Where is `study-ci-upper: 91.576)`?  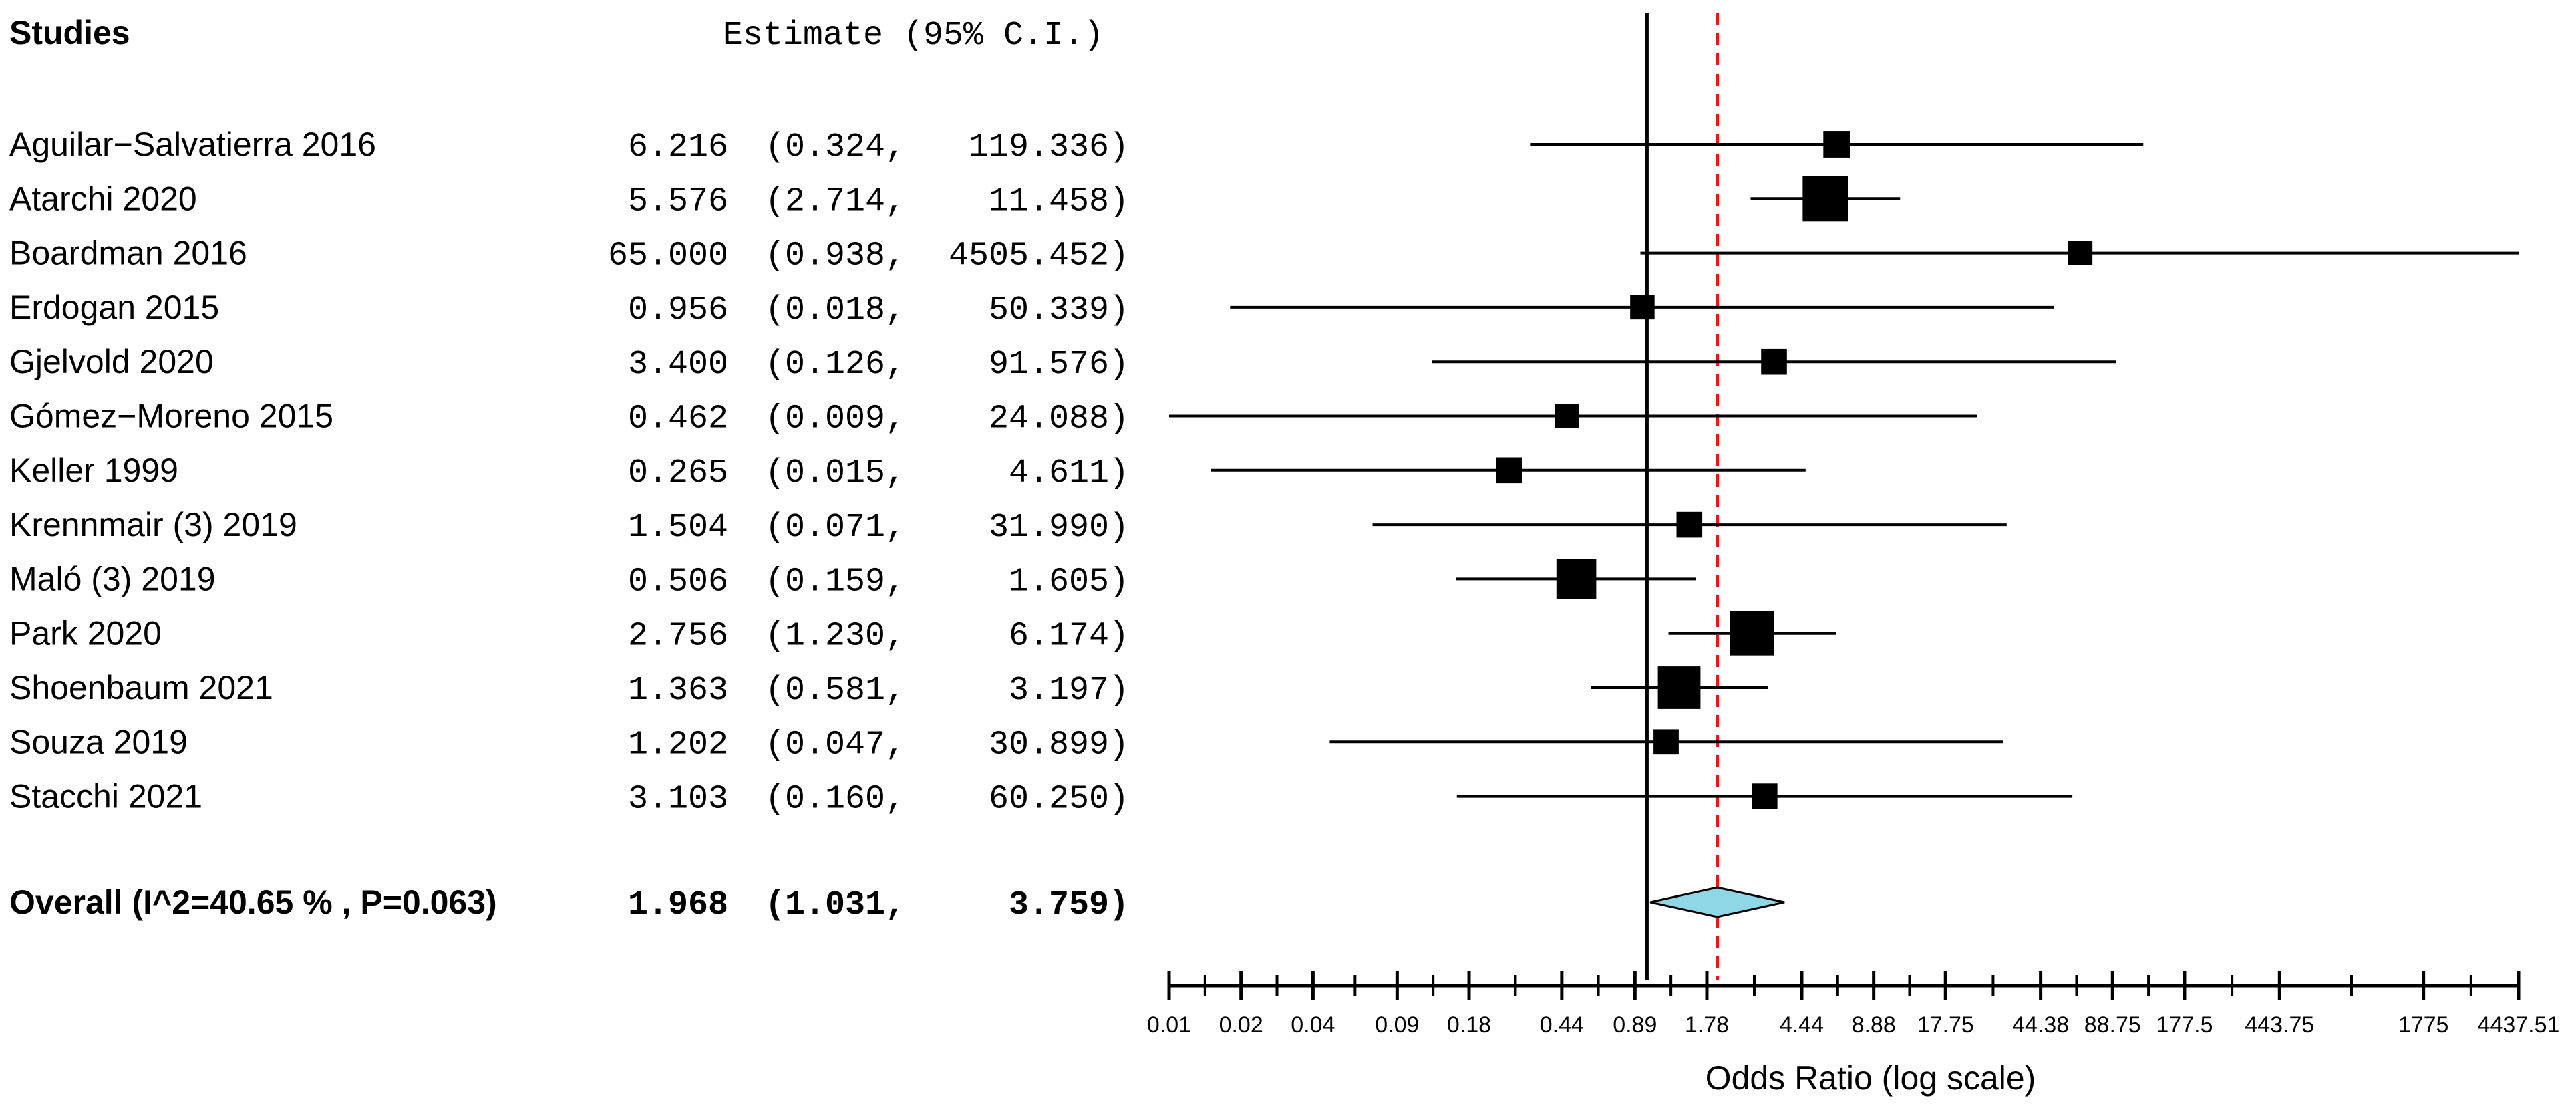
study-ci-upper: 91.576) is located at coordinates (1059, 365).